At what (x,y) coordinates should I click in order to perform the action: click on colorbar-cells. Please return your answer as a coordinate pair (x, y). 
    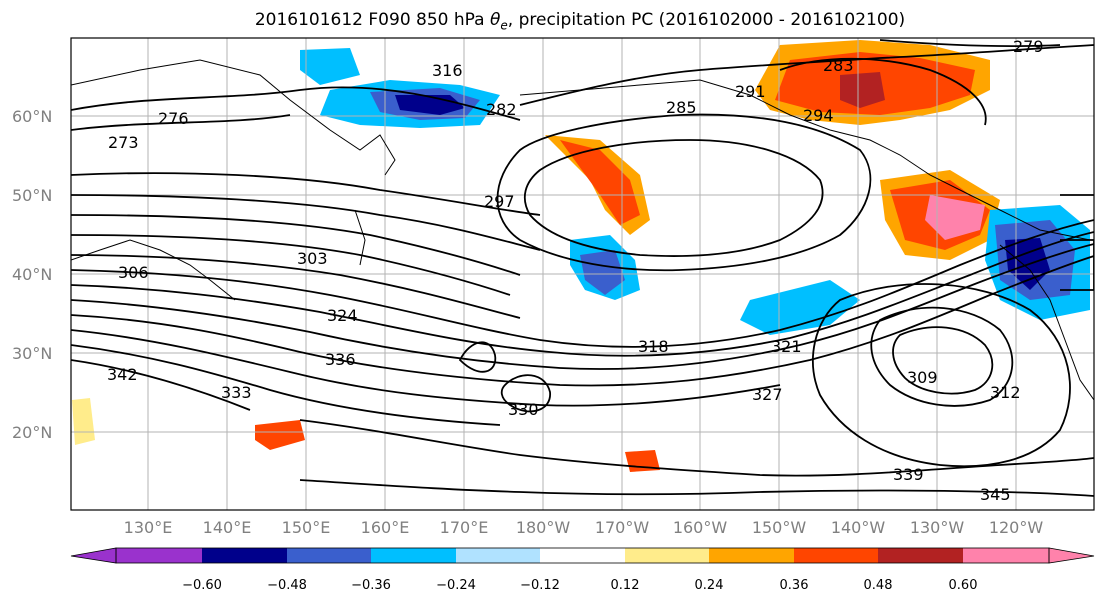
    Looking at the image, I should click on (582, 555).